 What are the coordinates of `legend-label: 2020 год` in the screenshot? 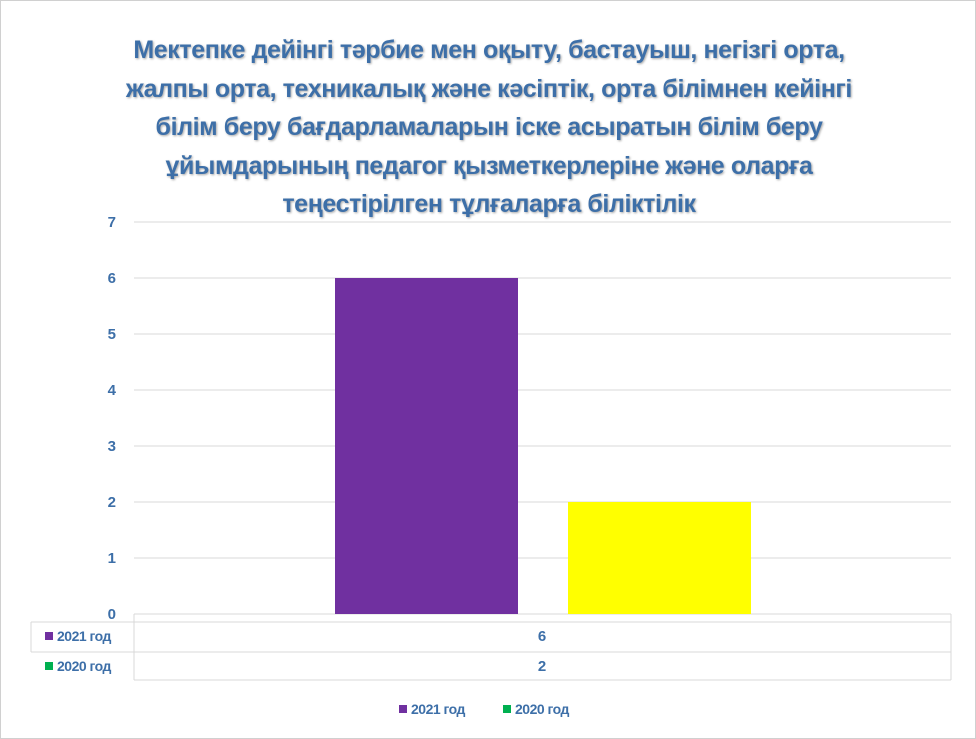 It's located at (542, 709).